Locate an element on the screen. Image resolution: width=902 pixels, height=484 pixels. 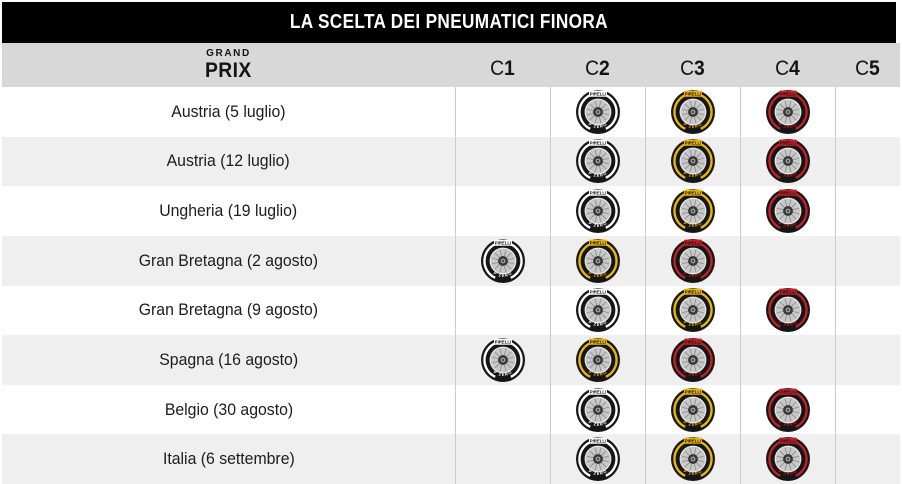
gp-name: Gran Bretagna (2 agosto) is located at coordinates (228, 261).